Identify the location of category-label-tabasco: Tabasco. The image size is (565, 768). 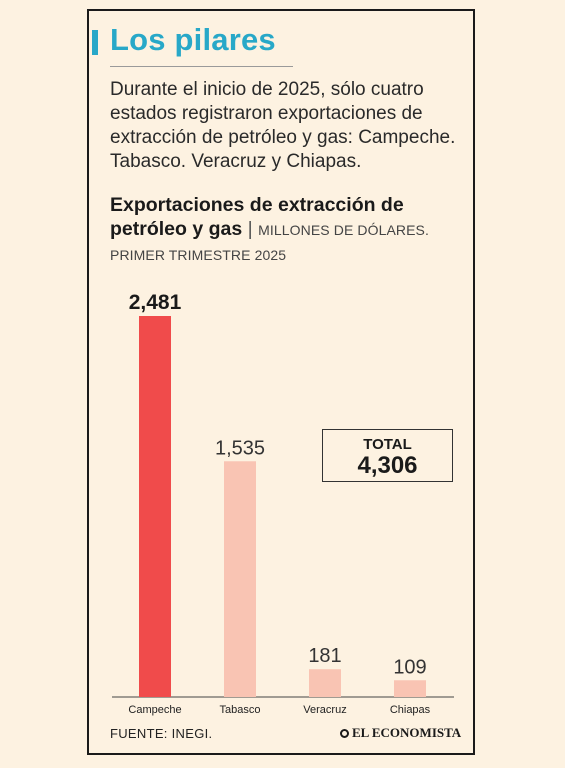
(240, 710).